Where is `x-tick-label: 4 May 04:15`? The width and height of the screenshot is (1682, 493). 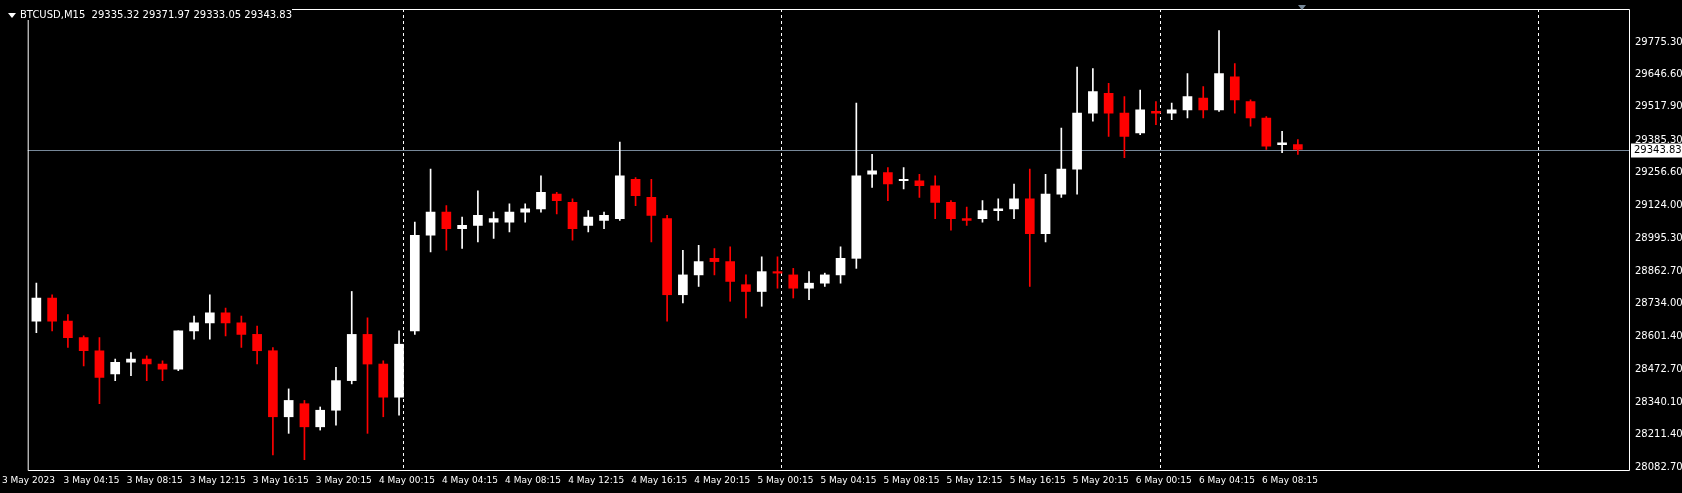 x-tick-label: 4 May 04:15 is located at coordinates (470, 479).